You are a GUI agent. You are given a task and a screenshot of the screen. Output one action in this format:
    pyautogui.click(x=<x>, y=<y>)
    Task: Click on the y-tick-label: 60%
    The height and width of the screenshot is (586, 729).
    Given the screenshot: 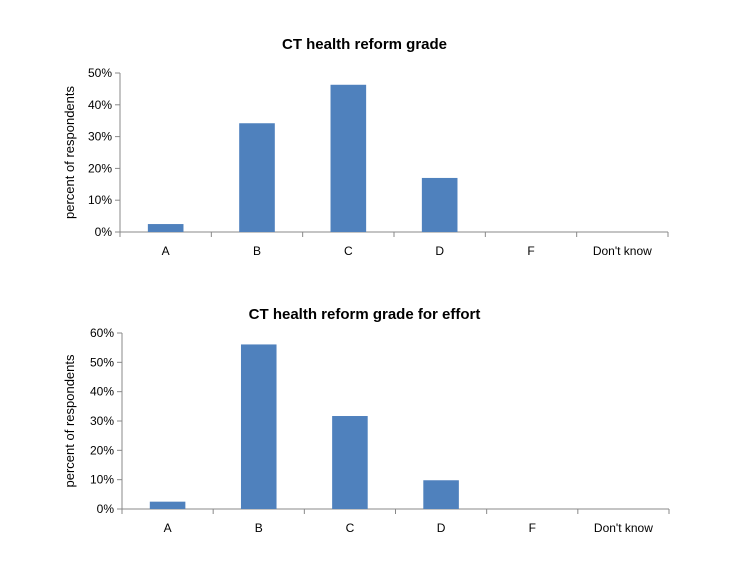 What is the action you would take?
    pyautogui.click(x=102, y=333)
    